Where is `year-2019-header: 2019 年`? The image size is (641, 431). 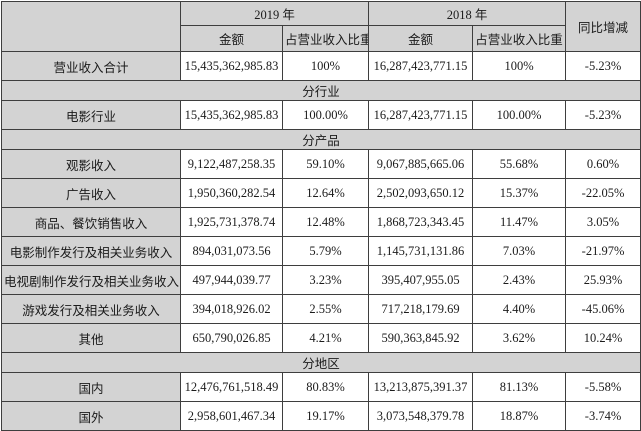 year-2019-header: 2019 年 is located at coordinates (274, 13).